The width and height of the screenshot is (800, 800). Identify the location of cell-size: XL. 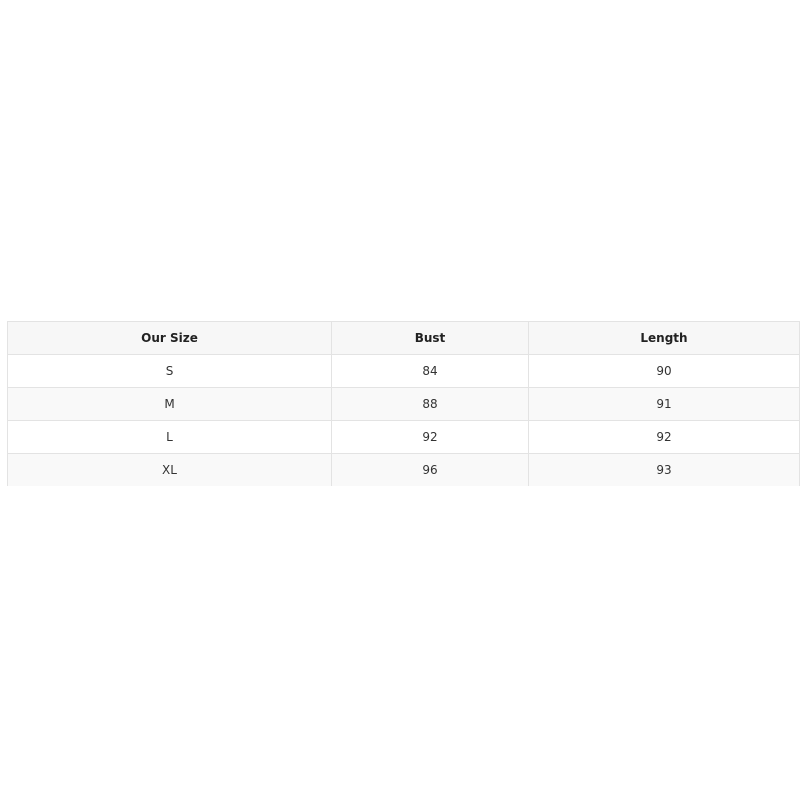
(169, 469).